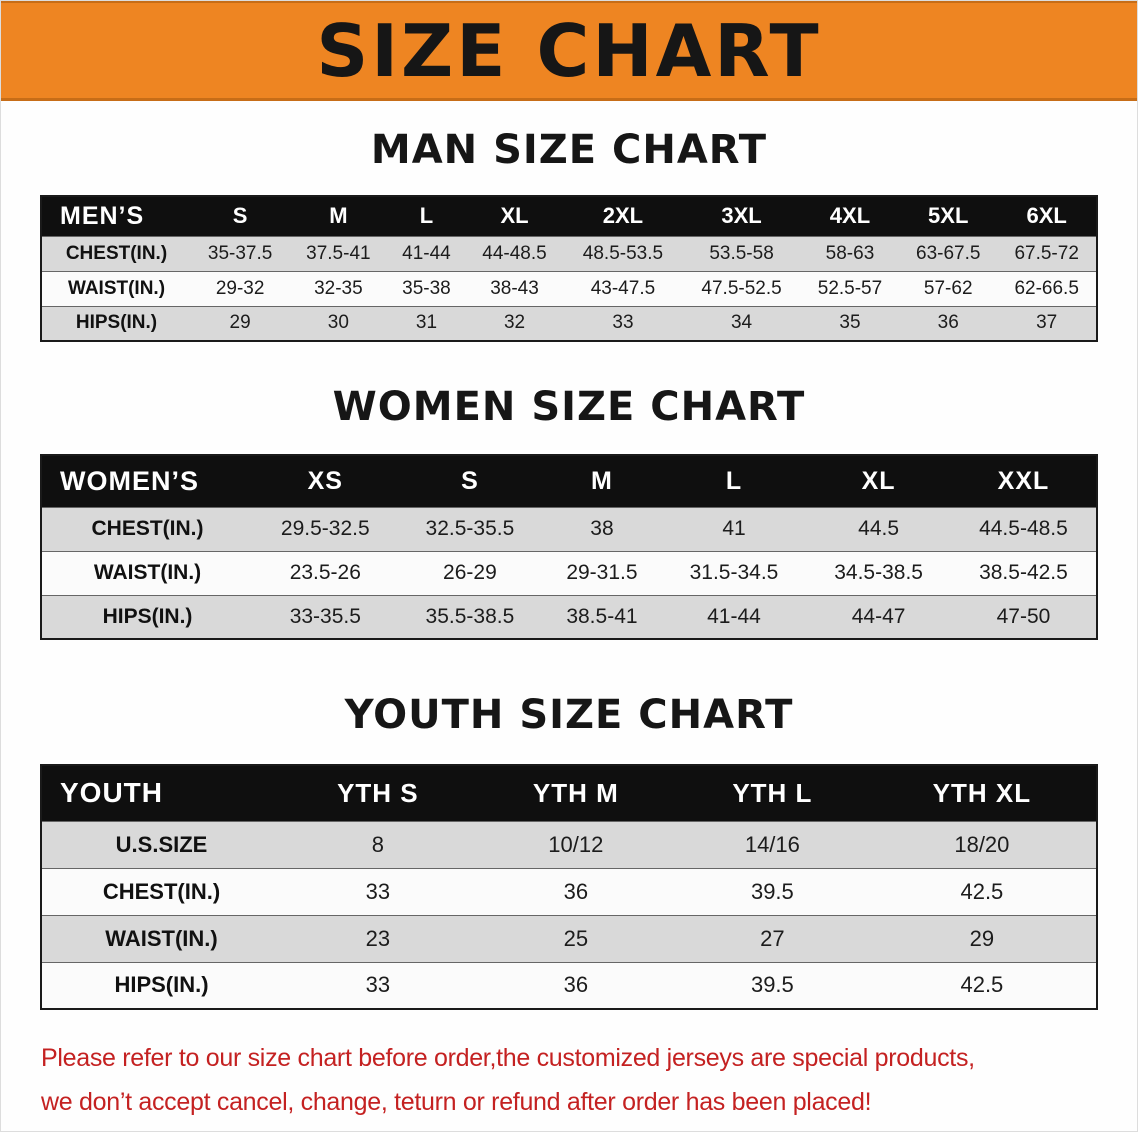  Describe the element at coordinates (850, 216) in the screenshot. I see `size-column-header: 4XL` at that location.